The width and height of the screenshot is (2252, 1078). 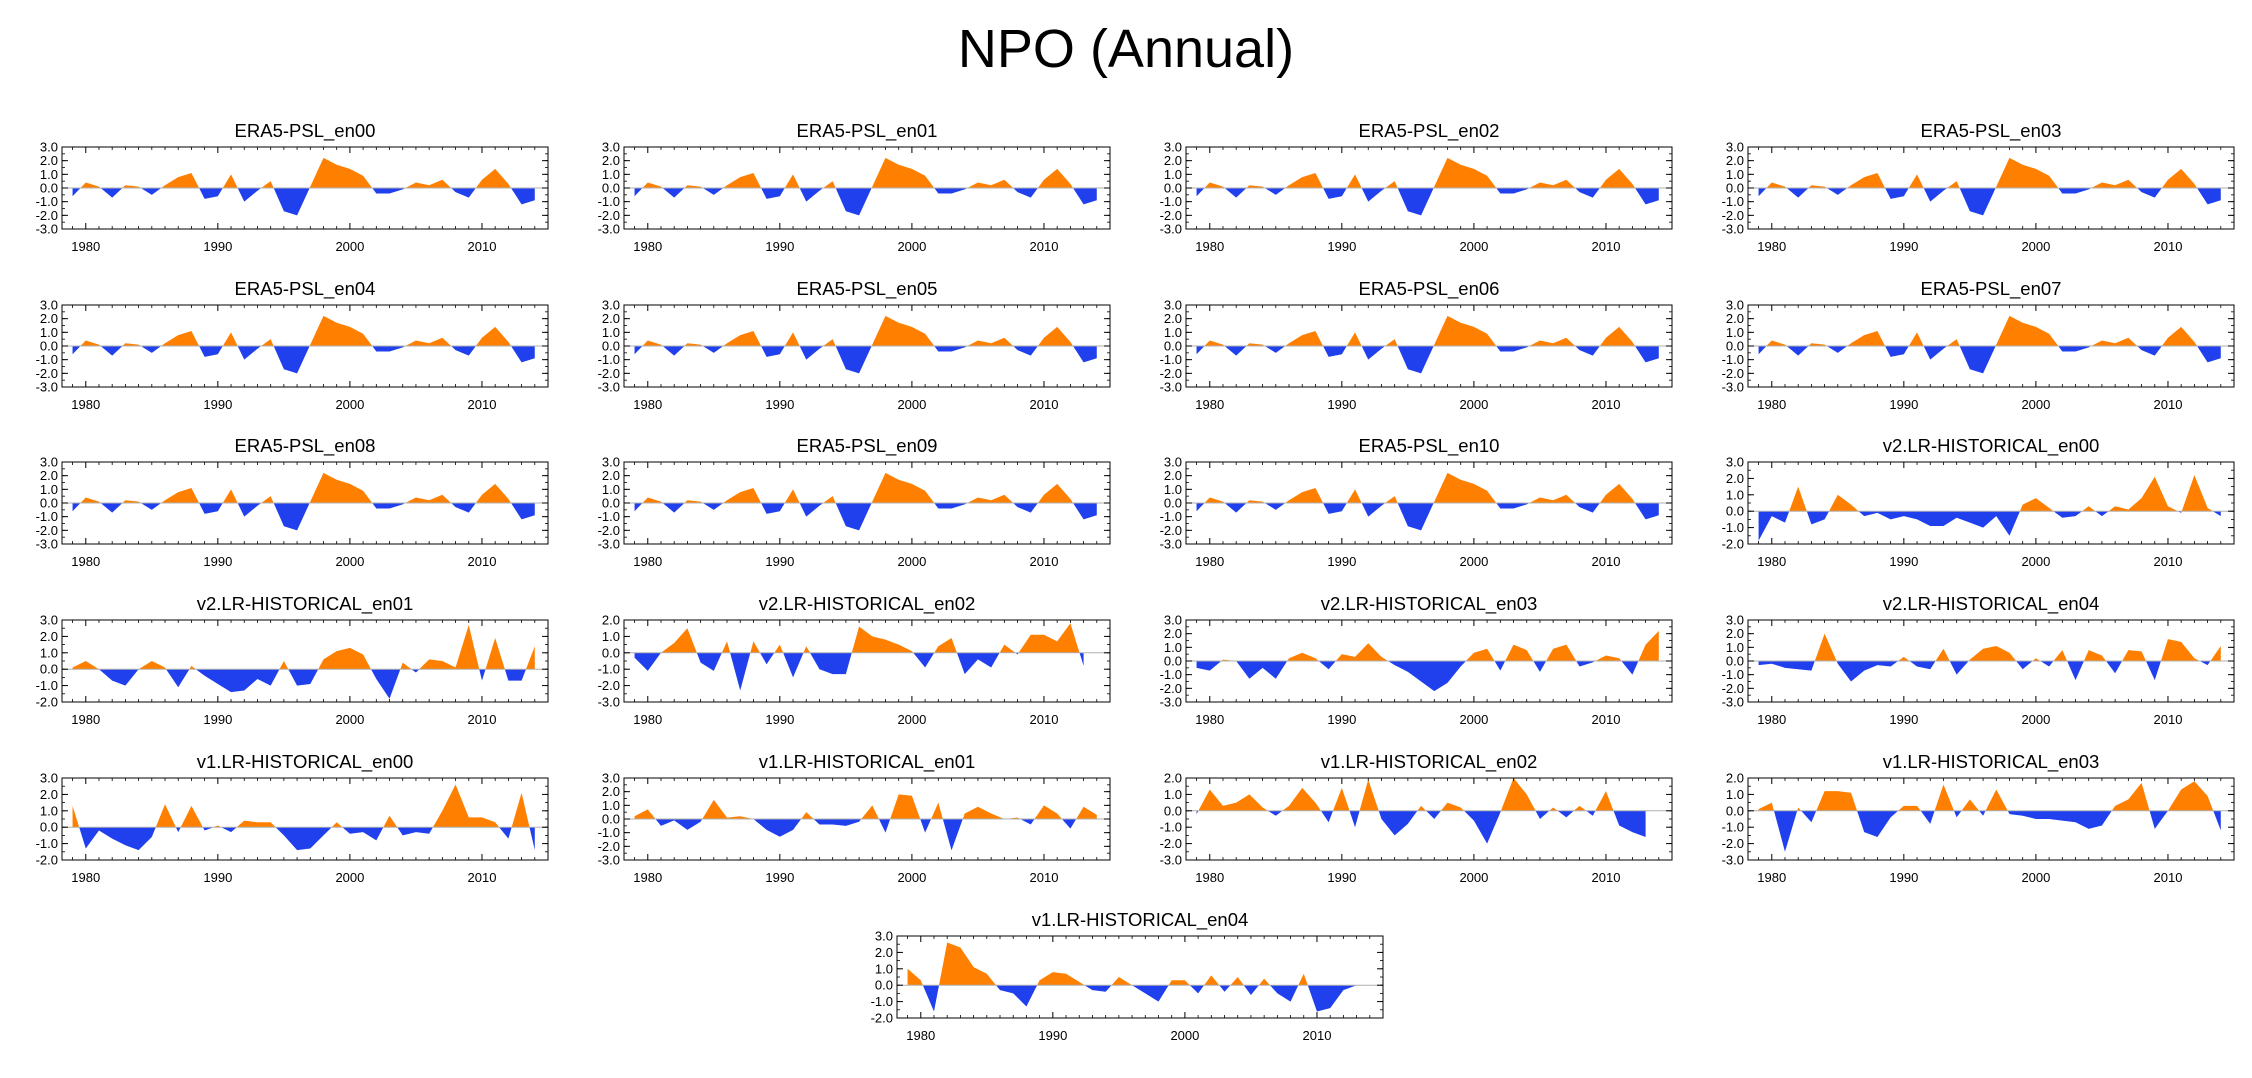 I want to click on panel-title: v1.LR-HISTORICAL_en04, so click(x=1140, y=920).